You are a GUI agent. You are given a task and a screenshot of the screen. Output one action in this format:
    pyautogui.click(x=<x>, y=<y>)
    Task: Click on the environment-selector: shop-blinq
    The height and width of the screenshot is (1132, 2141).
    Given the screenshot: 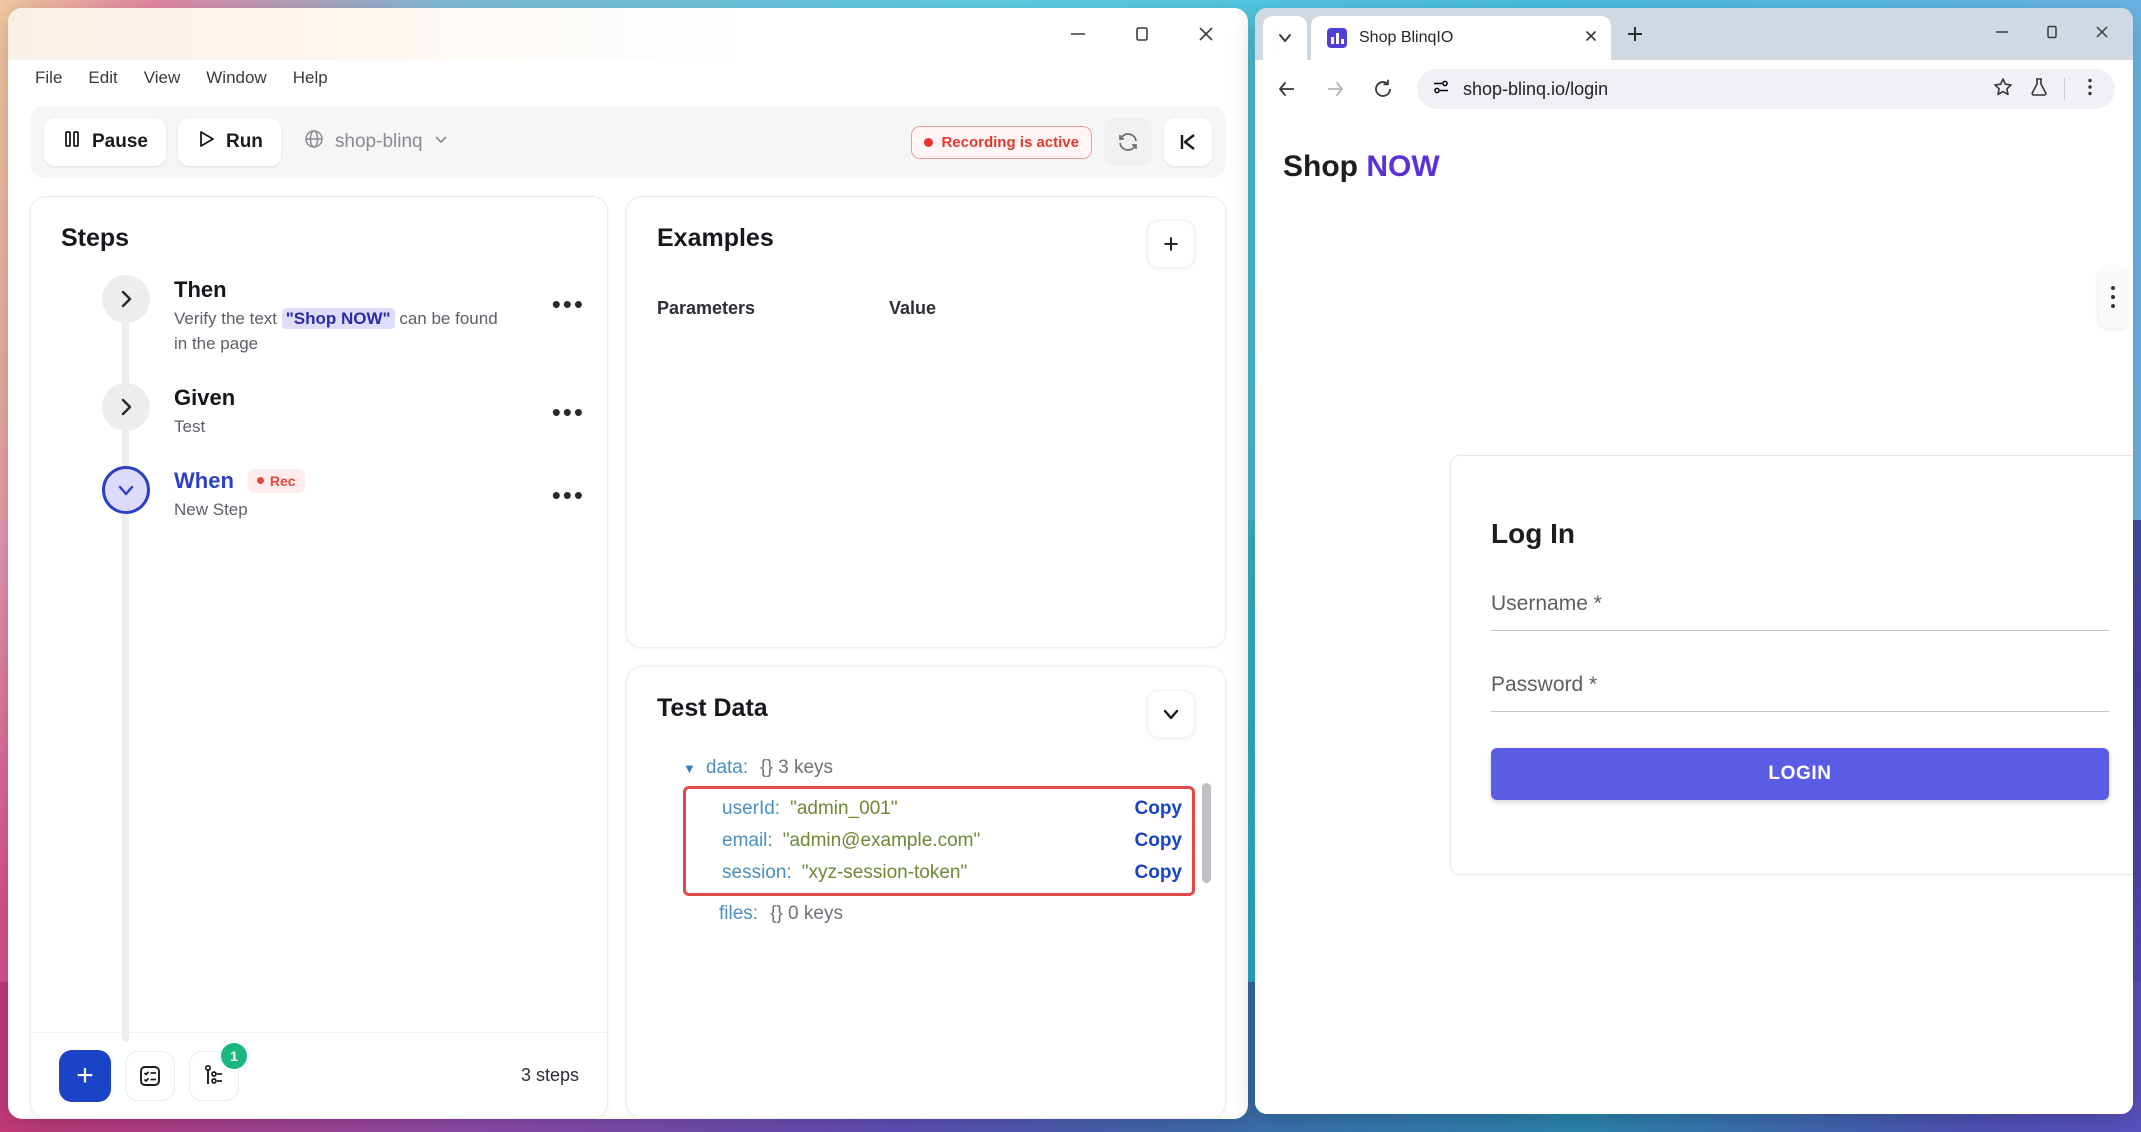 What is the action you would take?
    pyautogui.click(x=376, y=142)
    